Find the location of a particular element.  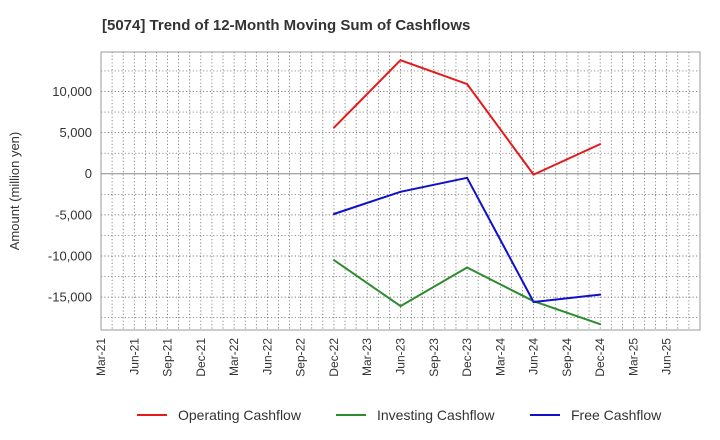

x-tick-label: Sep-23 is located at coordinates (434, 357).